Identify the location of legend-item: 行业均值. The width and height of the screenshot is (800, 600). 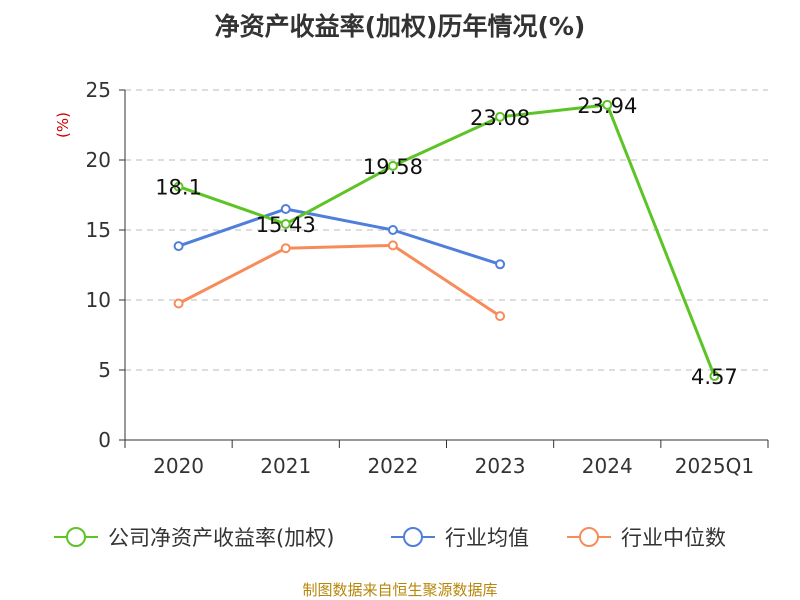
(460, 538).